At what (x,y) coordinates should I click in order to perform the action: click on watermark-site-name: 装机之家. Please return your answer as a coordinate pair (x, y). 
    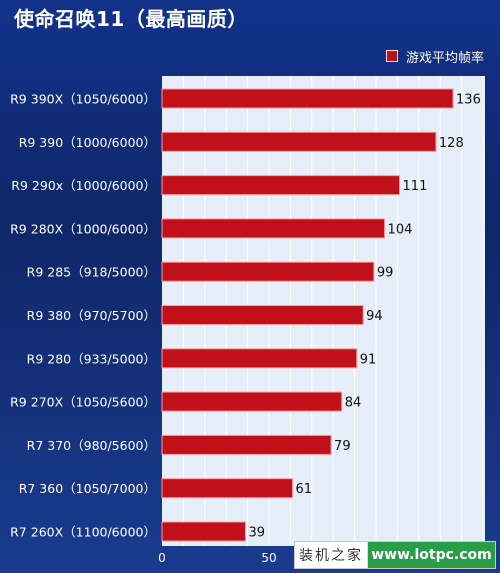
    Looking at the image, I should click on (331, 555).